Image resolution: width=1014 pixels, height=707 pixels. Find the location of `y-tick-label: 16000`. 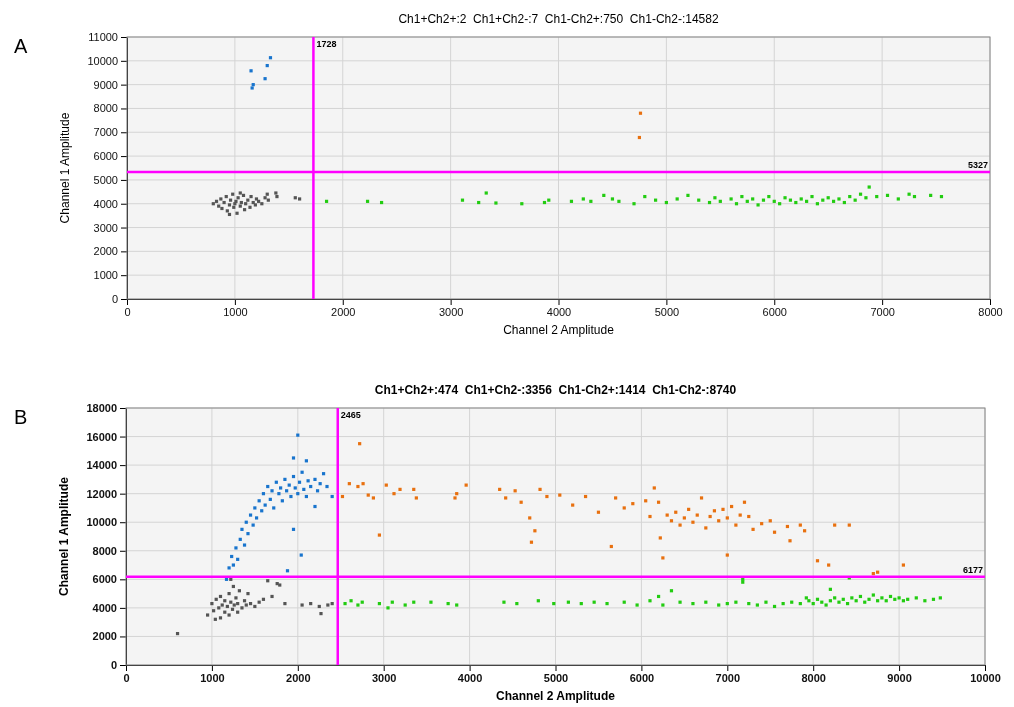

y-tick-label: 16000 is located at coordinates (101, 436).